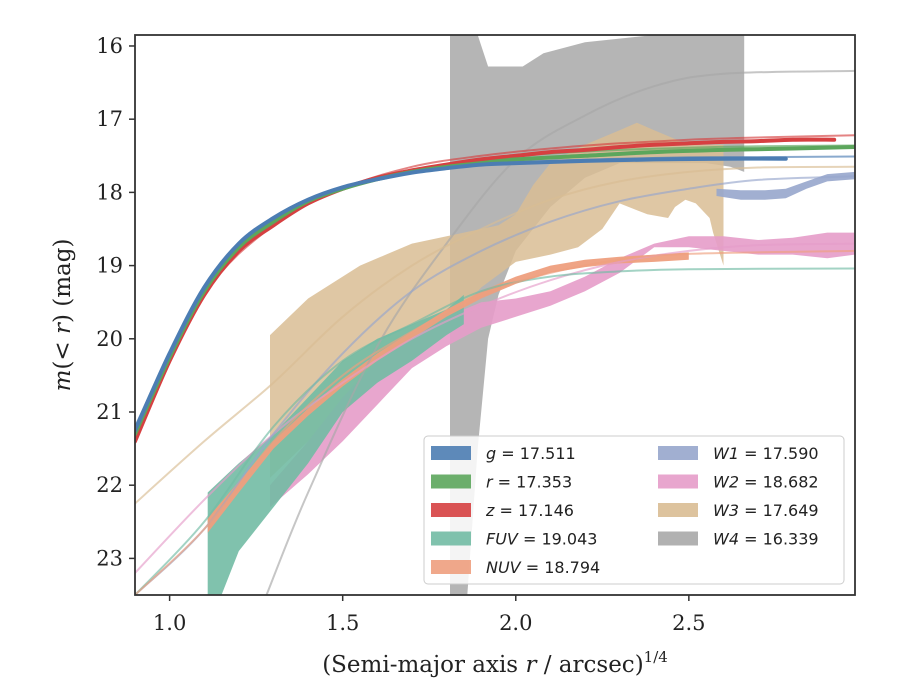 Image resolution: width=900 pixels, height=700 pixels. I want to click on x-tick-label: 2.0, so click(515, 623).